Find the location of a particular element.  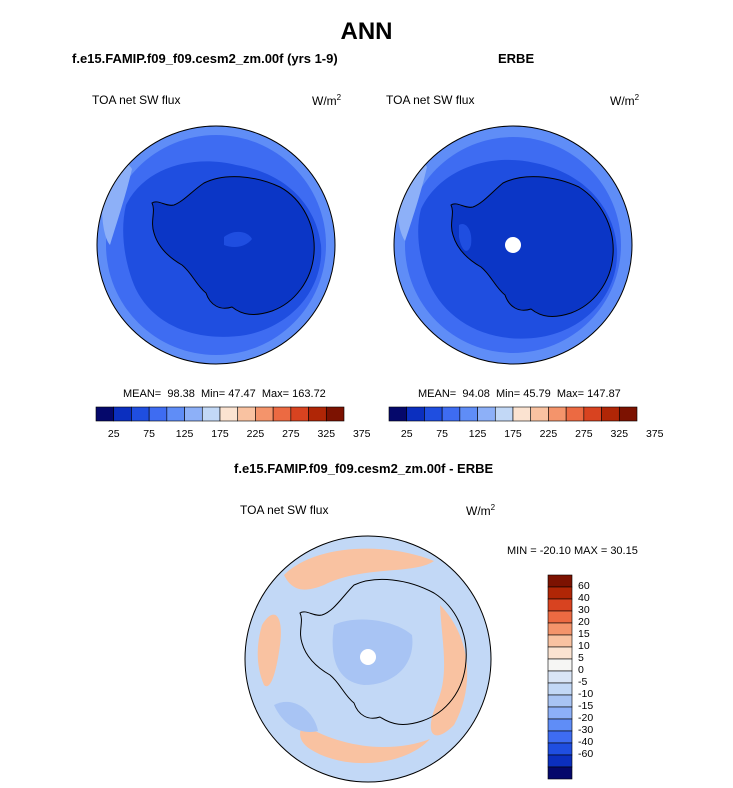

panel-obs-subtitle: ERBE is located at coordinates (516, 58).